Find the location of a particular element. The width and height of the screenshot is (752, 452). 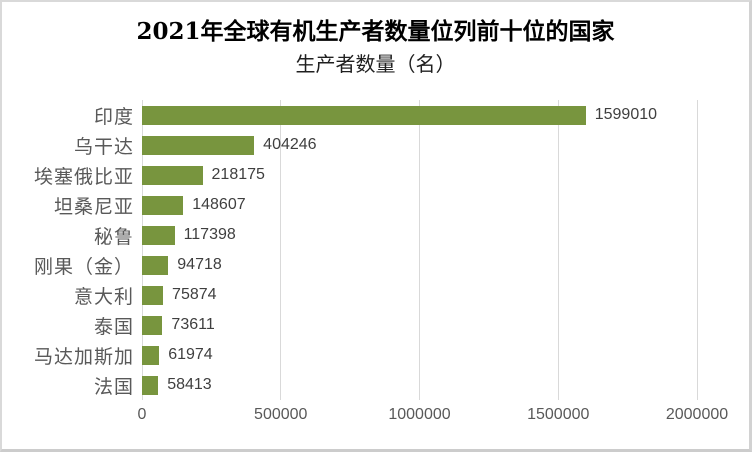

bar-row: 218175 is located at coordinates (419, 175).